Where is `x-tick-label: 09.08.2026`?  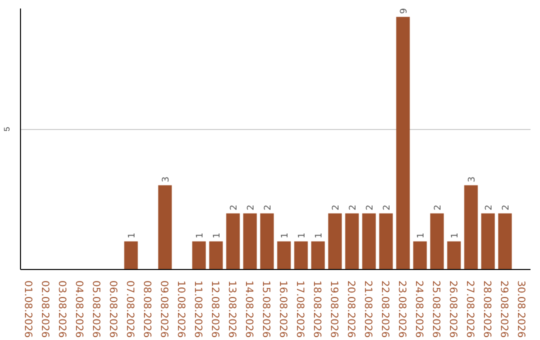 x-tick-label: 09.08.2026 is located at coordinates (163, 309).